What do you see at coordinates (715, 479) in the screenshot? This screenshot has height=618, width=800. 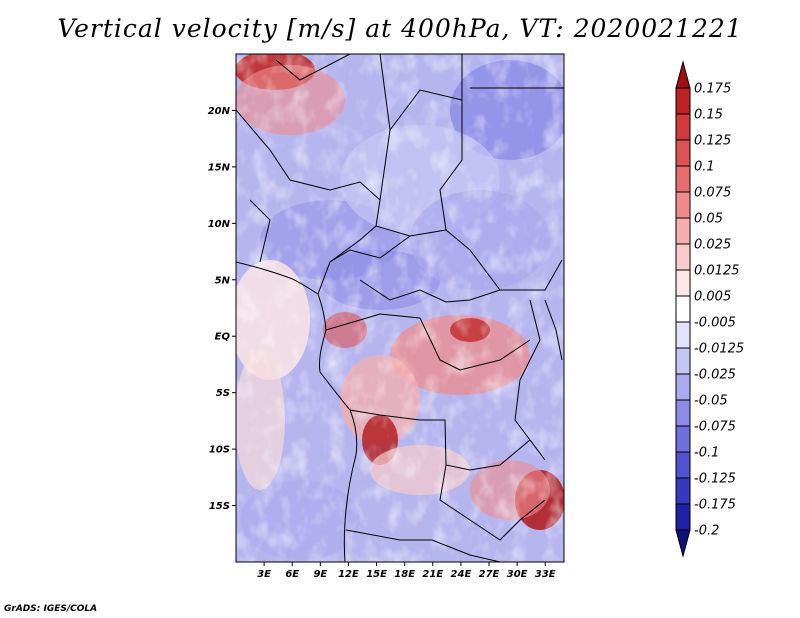 I see `colorbar-label: -0.125` at bounding box center [715, 479].